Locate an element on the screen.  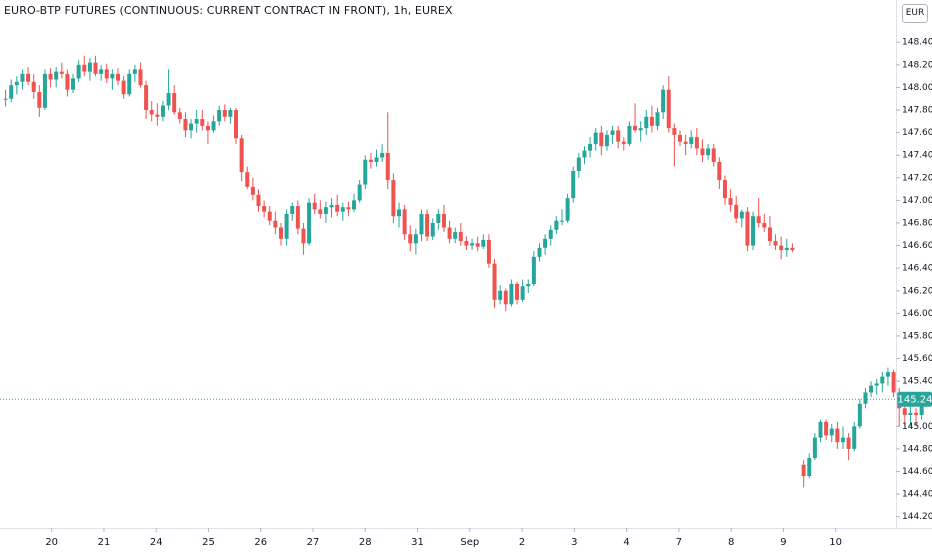
time-axis: 92021242526272831Sep23478910 is located at coordinates (421, 538).